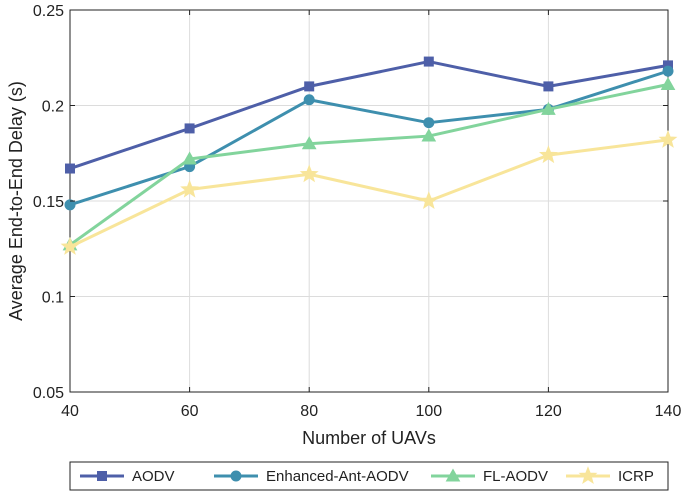  I want to click on legend-label-aodv: AODV, so click(153, 476).